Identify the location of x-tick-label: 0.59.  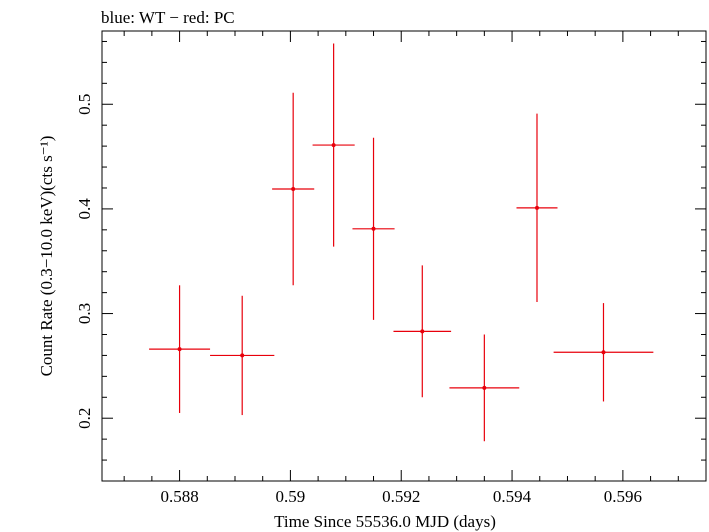
(291, 496).